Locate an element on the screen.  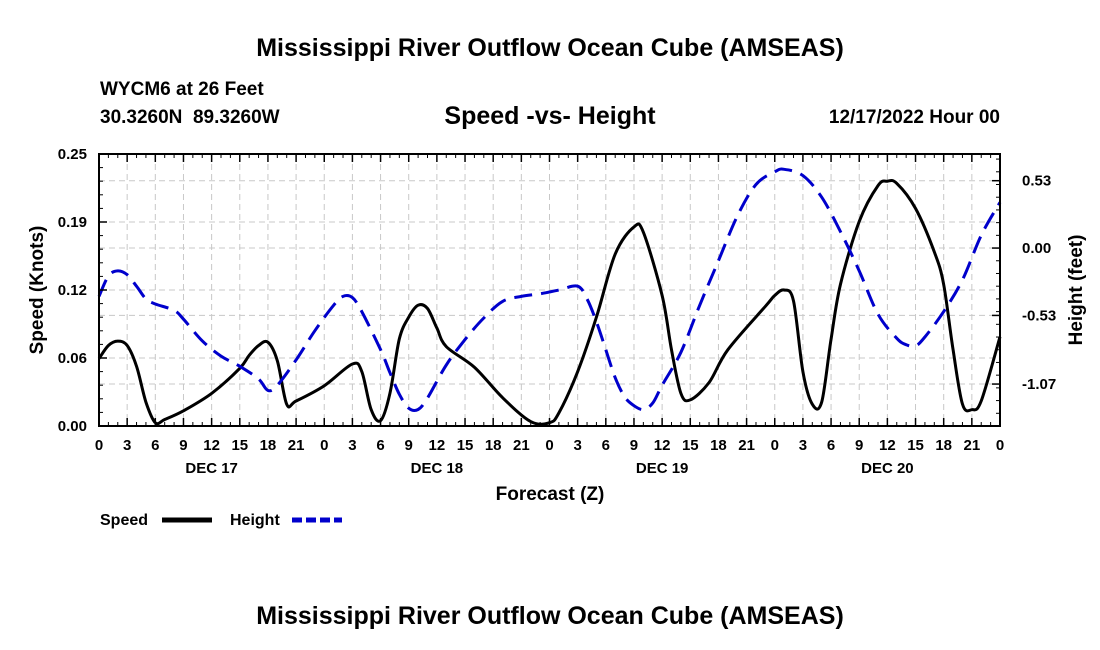
y-tick-label: 0.25 is located at coordinates (72, 154).